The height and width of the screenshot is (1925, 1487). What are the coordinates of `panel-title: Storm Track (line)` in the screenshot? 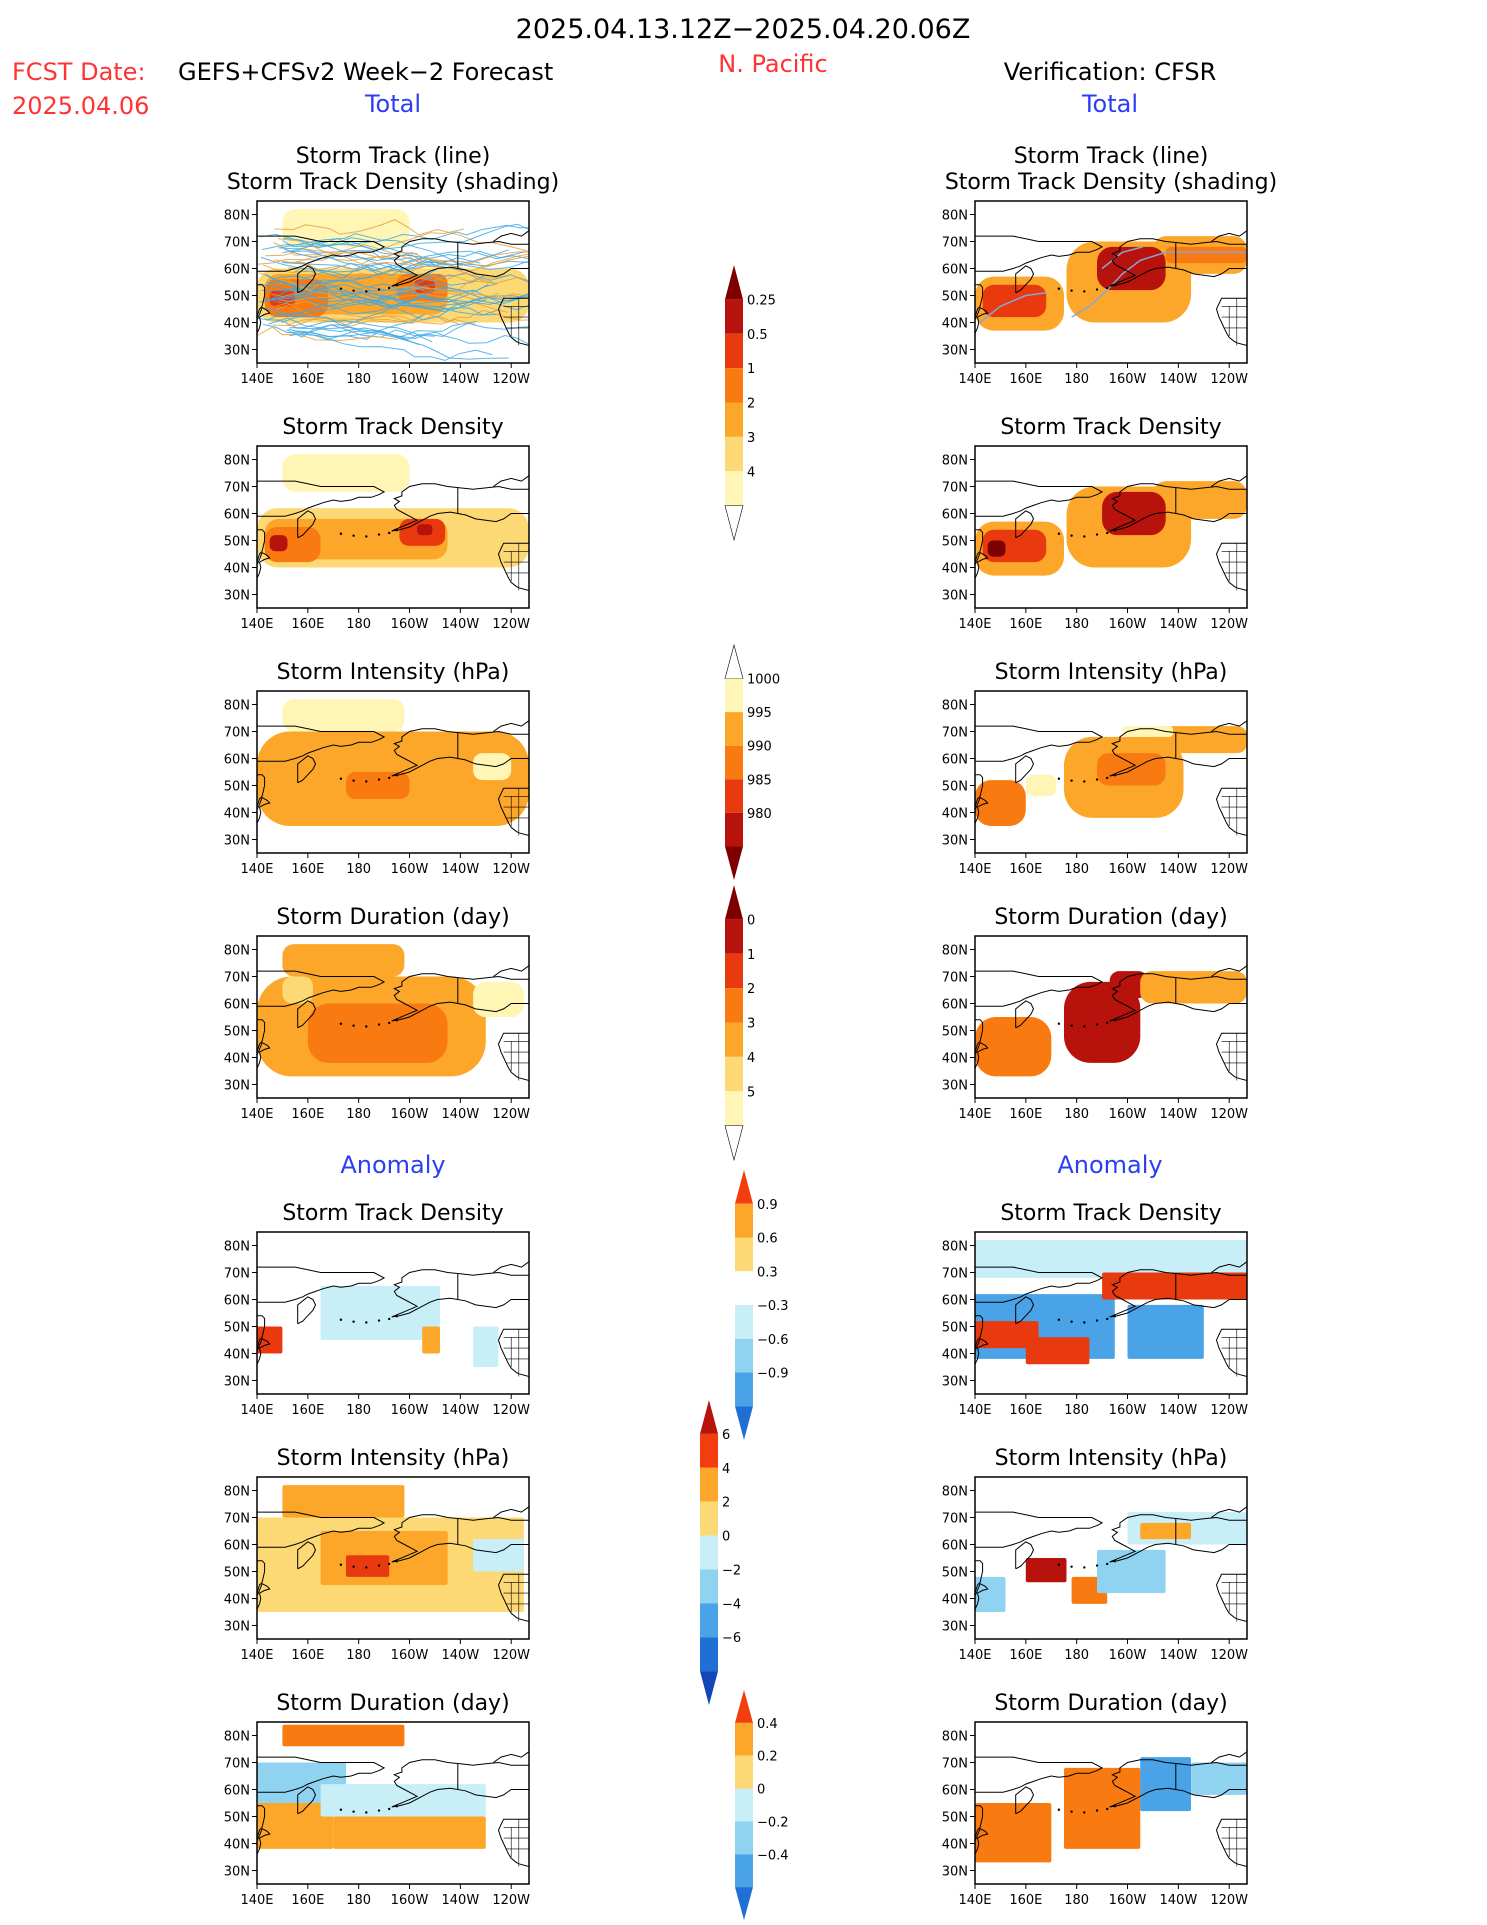 It's located at (1111, 156).